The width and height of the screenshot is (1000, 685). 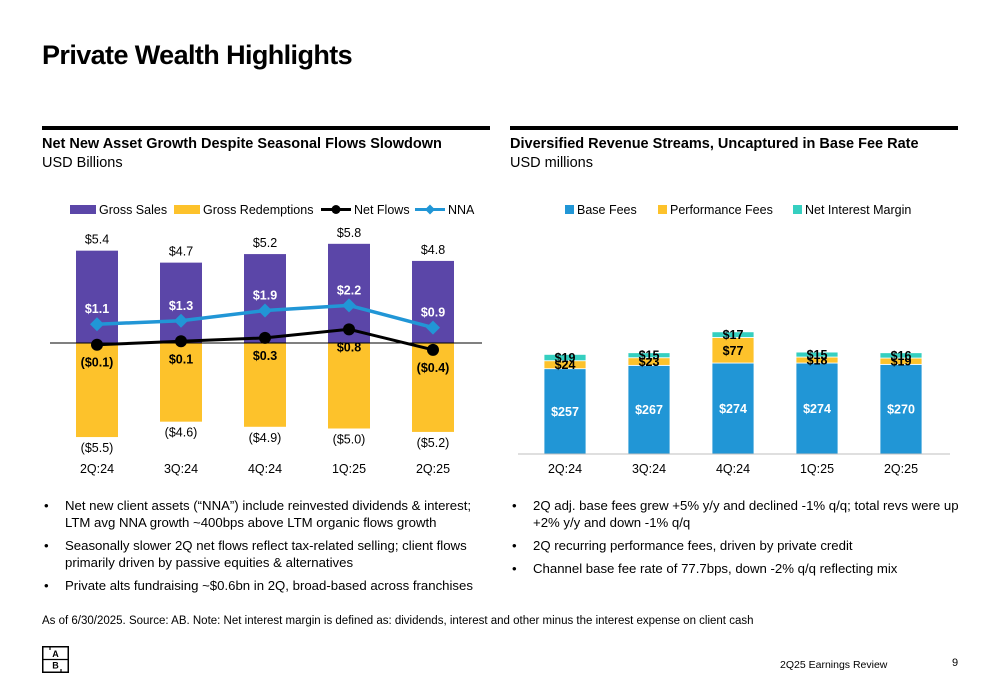 I want to click on logo-letter-a: A, so click(x=55, y=654).